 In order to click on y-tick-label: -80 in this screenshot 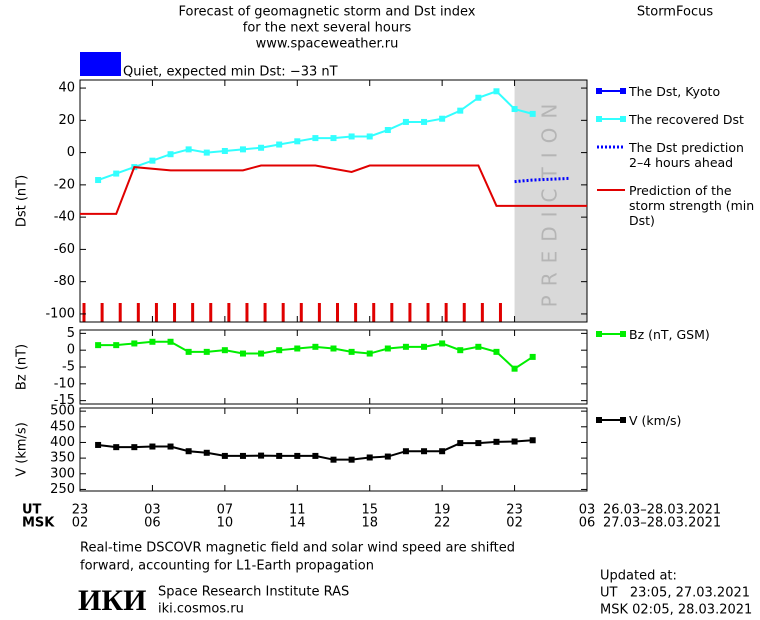, I will do `click(64, 281)`.